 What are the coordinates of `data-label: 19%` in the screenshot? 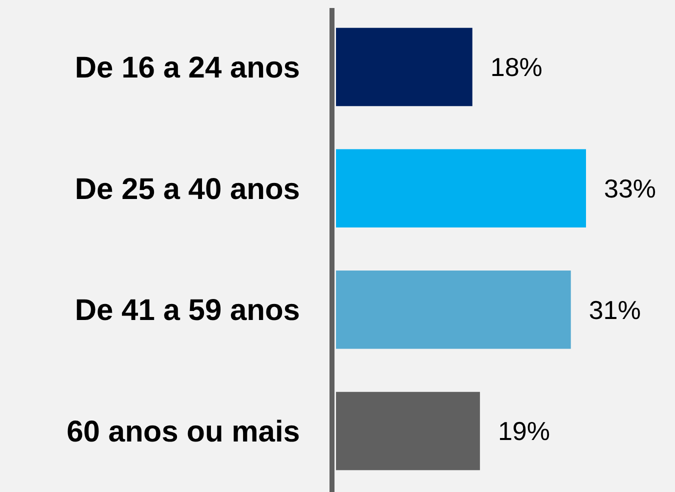 It's located at (524, 431).